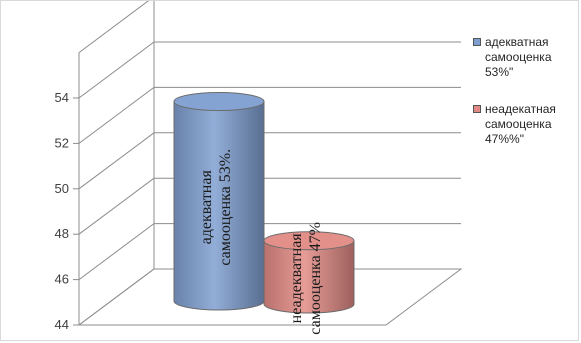 This screenshot has height=343, width=581. I want to click on legend-item-inadequate: неадекатная самооценка 47%%", so click(525, 124).